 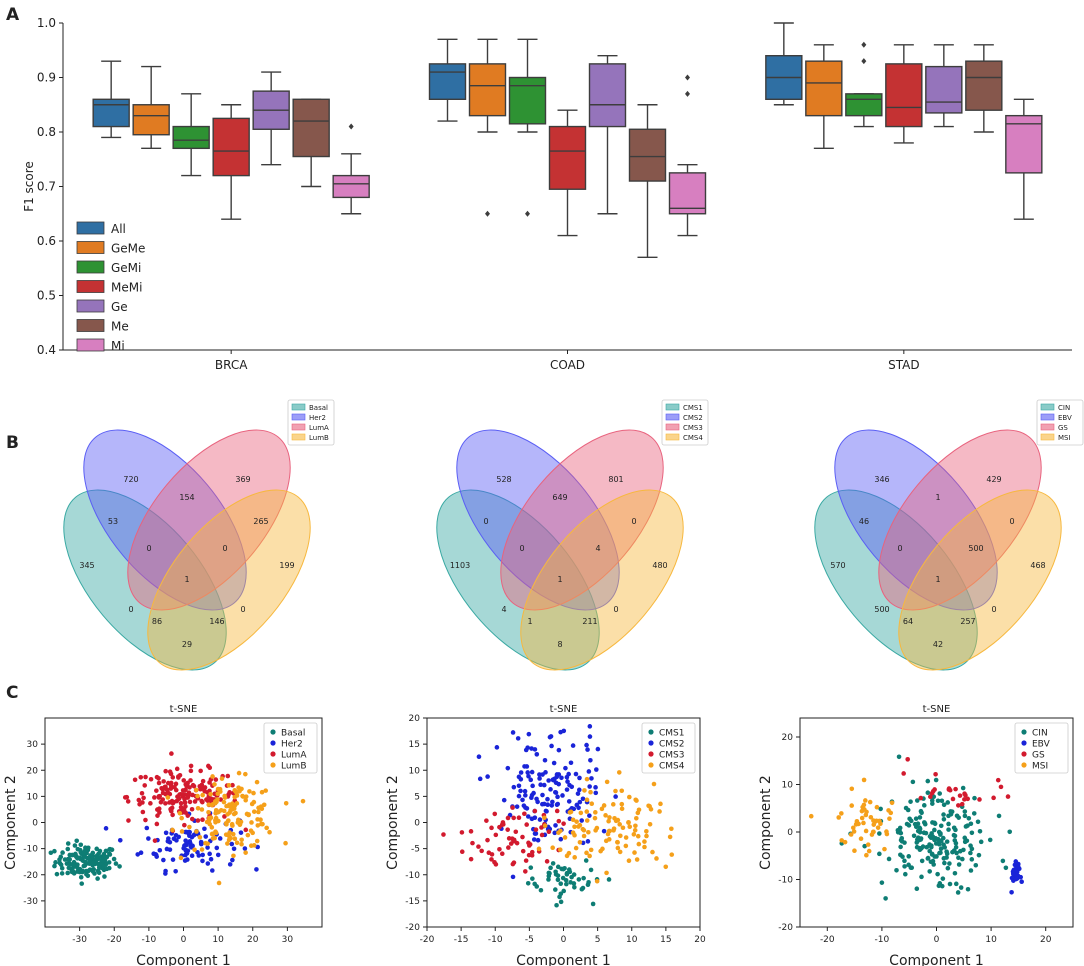 What do you see at coordinates (165, 520) in the screenshot?
I see `venn-set-Her2` at bounding box center [165, 520].